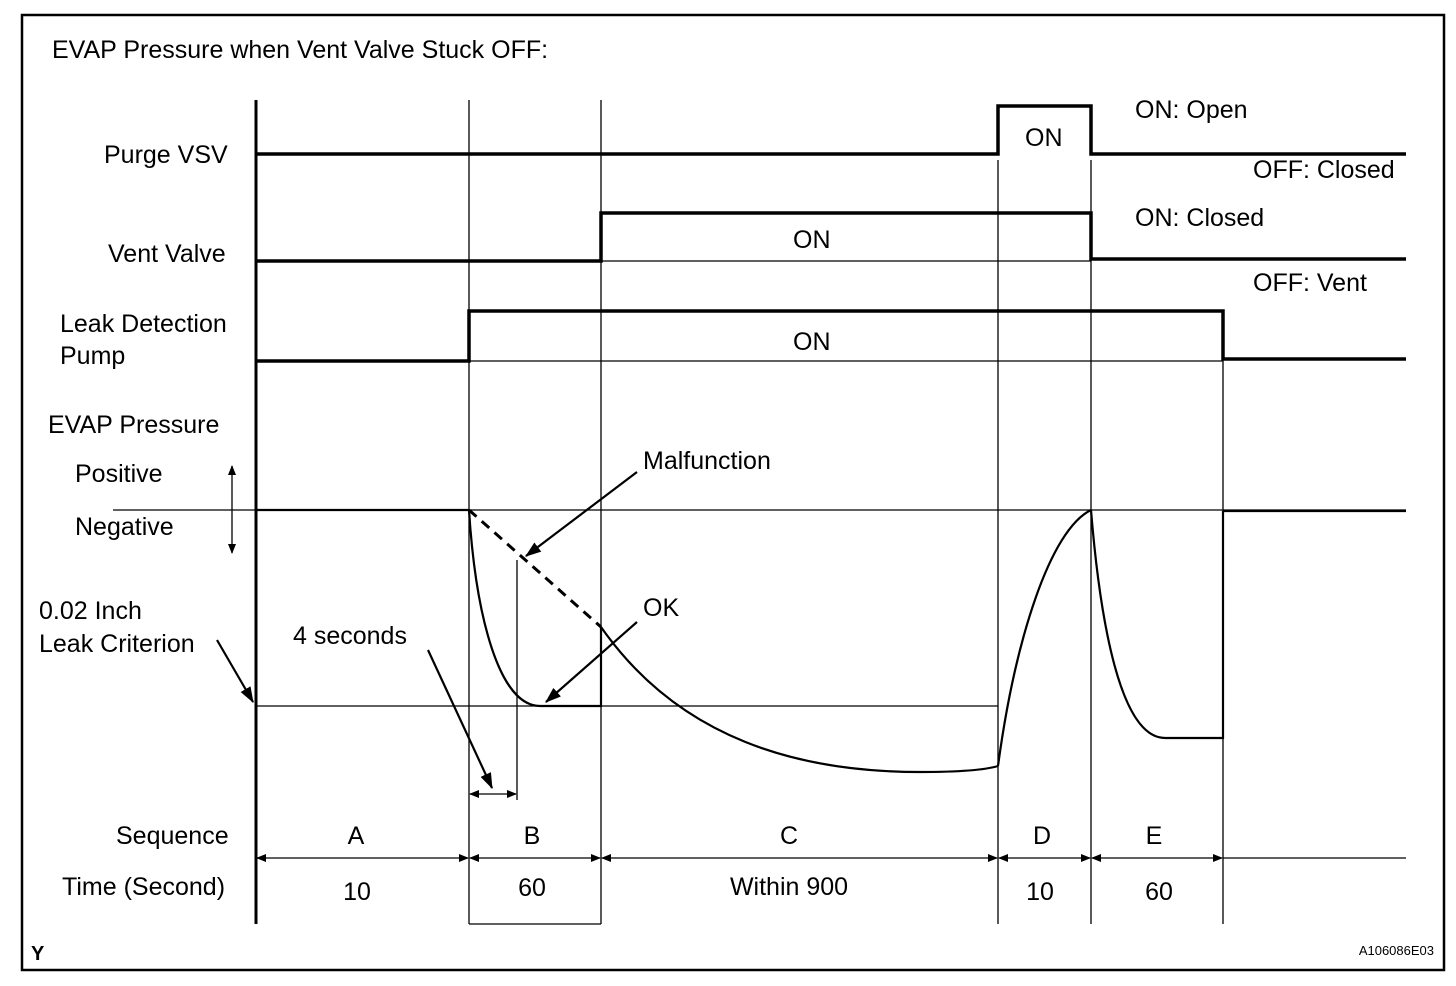  What do you see at coordinates (90, 611) in the screenshot?
I see `criterion-label-1: 0.02 Inch` at bounding box center [90, 611].